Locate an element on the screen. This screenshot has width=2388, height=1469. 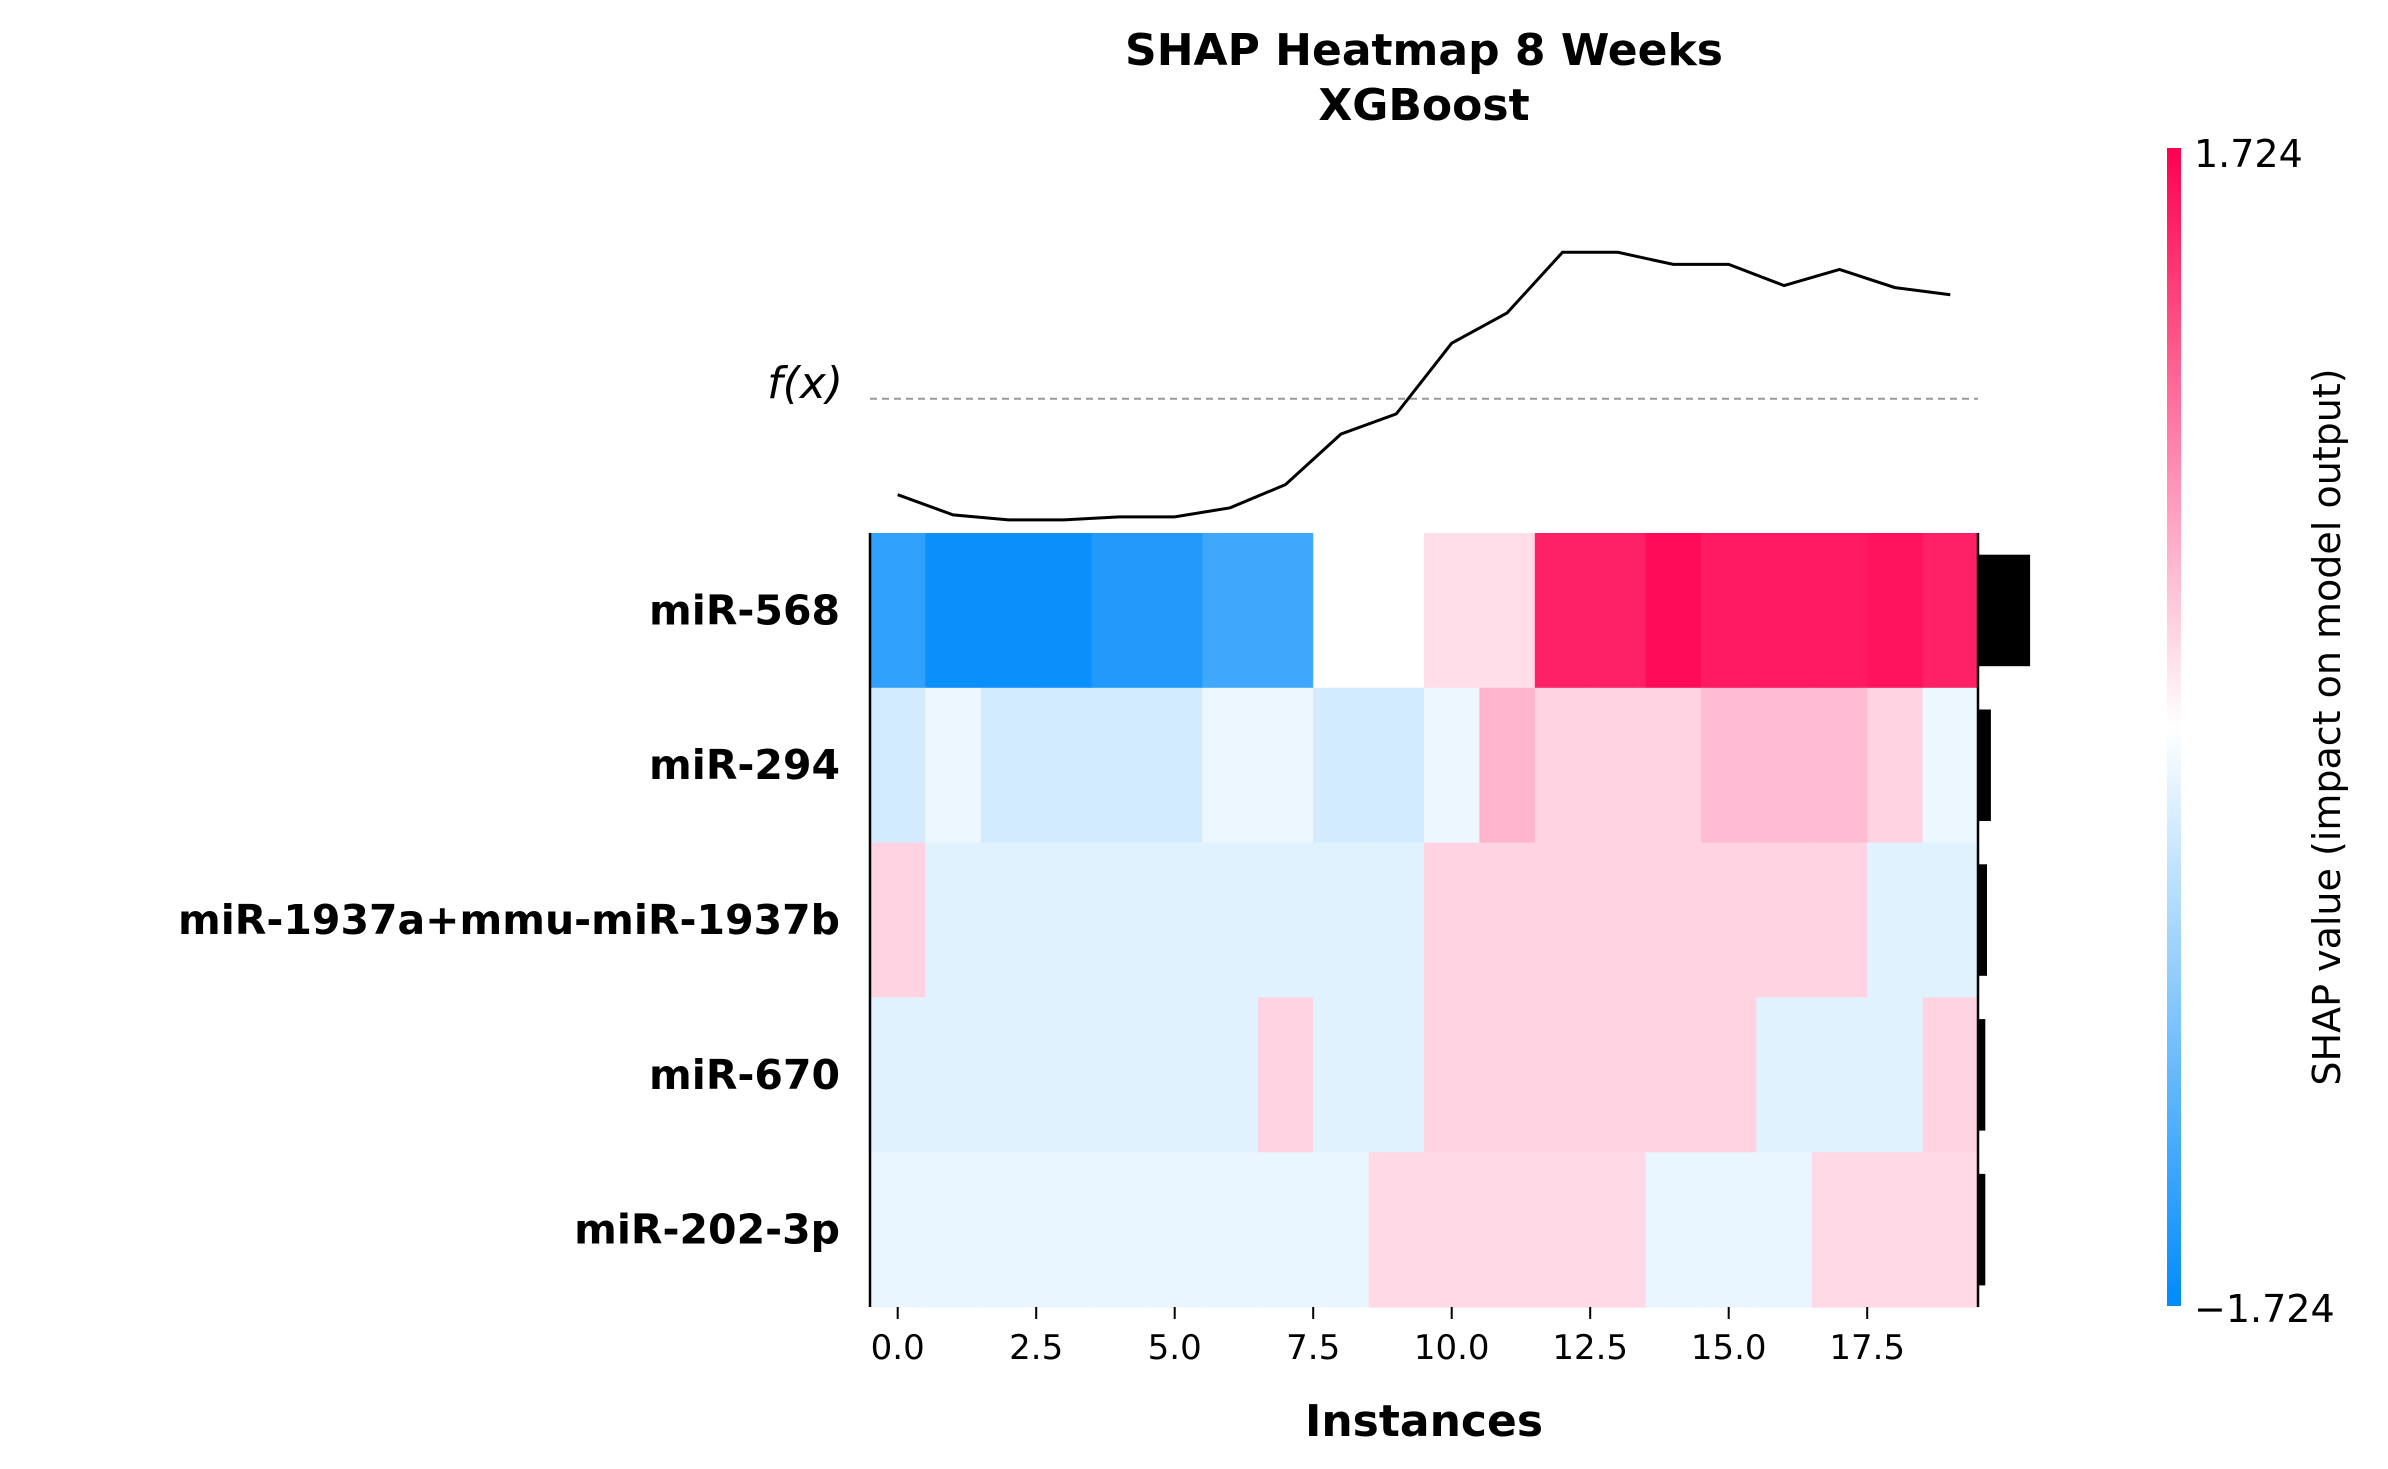
x-tick-label: 12.5 is located at coordinates (1590, 1348).